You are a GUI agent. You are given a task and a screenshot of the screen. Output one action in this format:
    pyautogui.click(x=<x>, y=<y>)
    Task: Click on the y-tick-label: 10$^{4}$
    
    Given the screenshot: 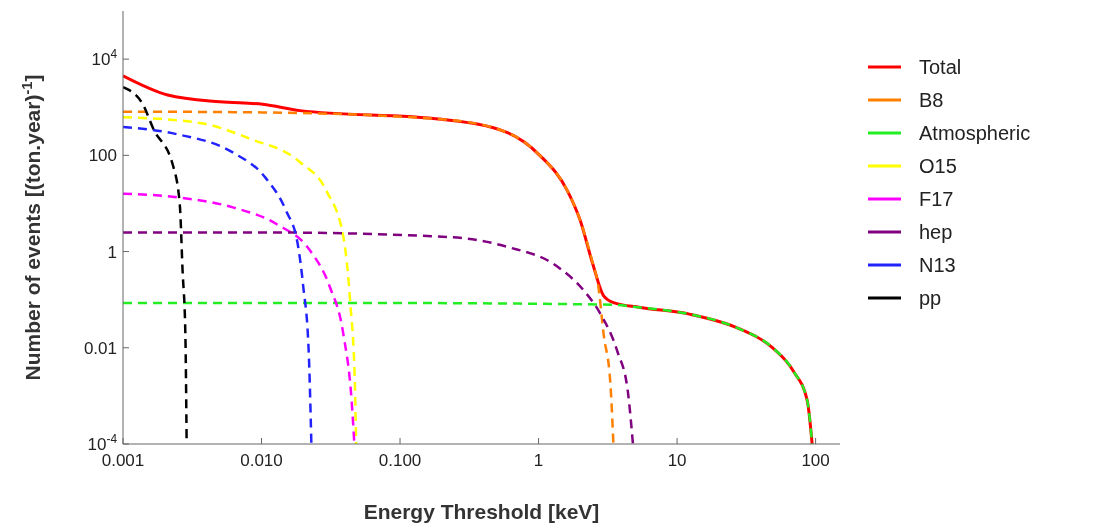 What is the action you would take?
    pyautogui.click(x=104, y=58)
    